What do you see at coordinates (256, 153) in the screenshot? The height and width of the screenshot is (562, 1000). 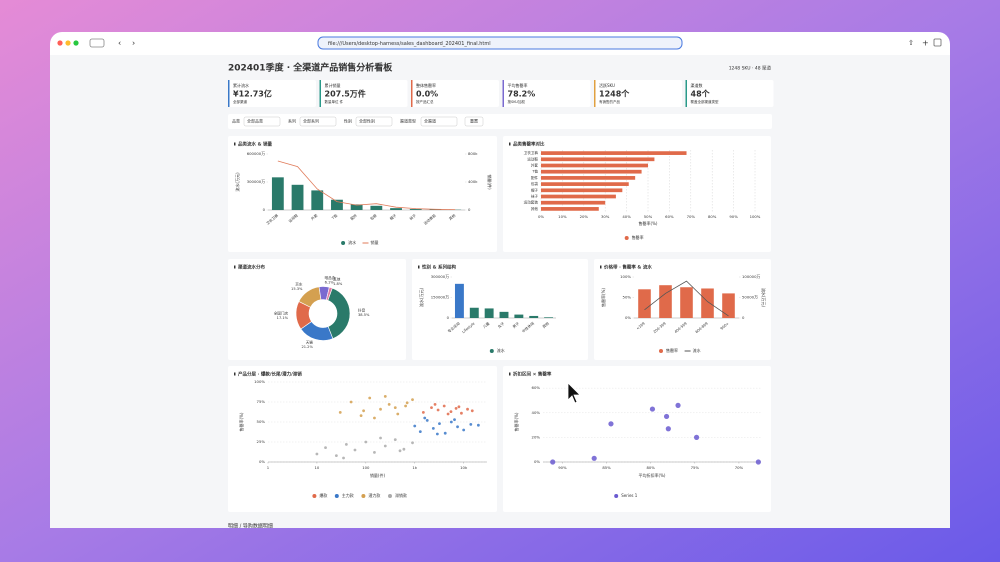 I see `y-tick-label: 600000万` at bounding box center [256, 153].